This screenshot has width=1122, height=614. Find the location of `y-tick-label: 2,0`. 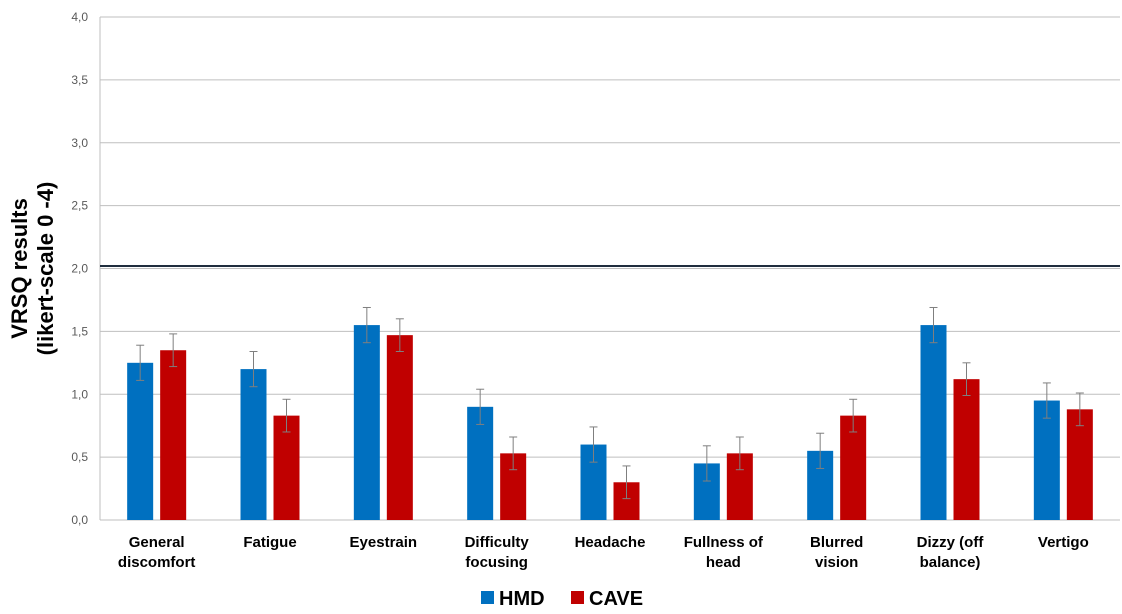

y-tick-label: 2,0 is located at coordinates (79, 269).